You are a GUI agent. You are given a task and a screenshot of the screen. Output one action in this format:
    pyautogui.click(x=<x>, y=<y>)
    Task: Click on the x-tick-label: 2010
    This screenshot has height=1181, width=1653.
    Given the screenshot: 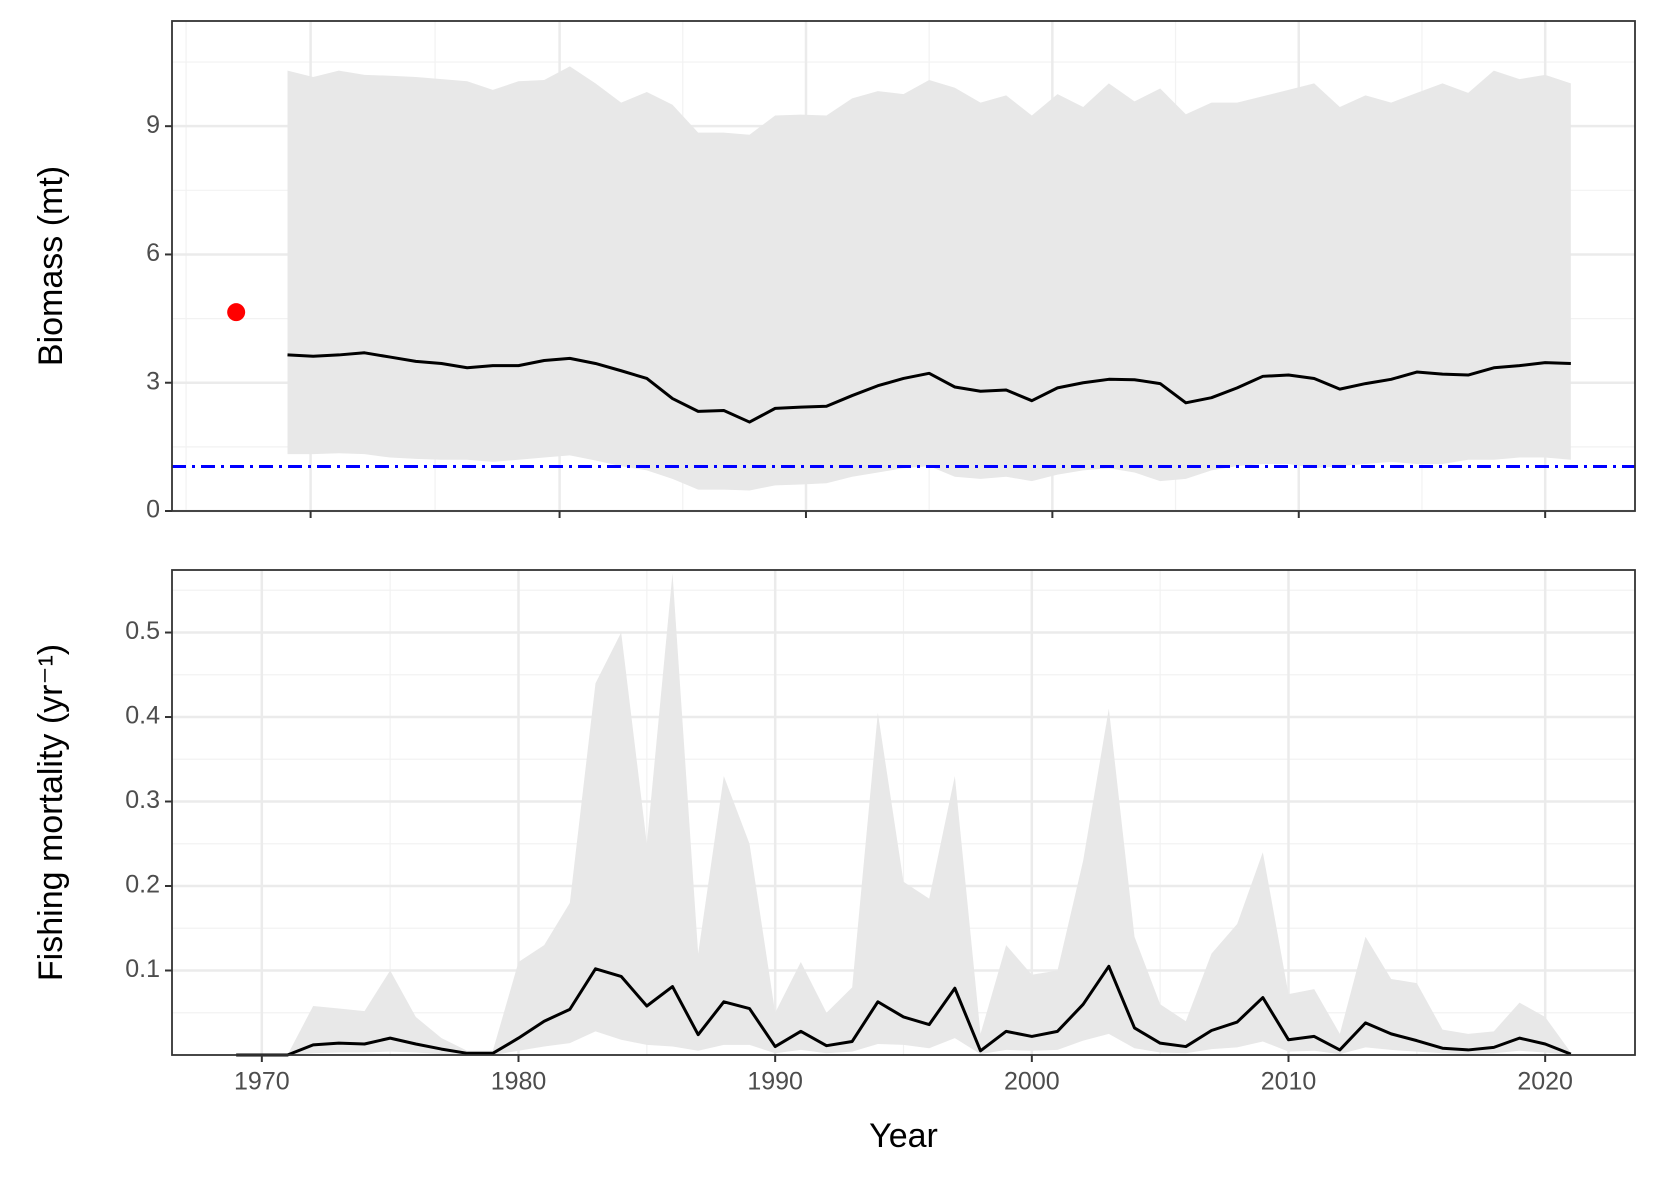 What is the action you would take?
    pyautogui.click(x=1289, y=1082)
    